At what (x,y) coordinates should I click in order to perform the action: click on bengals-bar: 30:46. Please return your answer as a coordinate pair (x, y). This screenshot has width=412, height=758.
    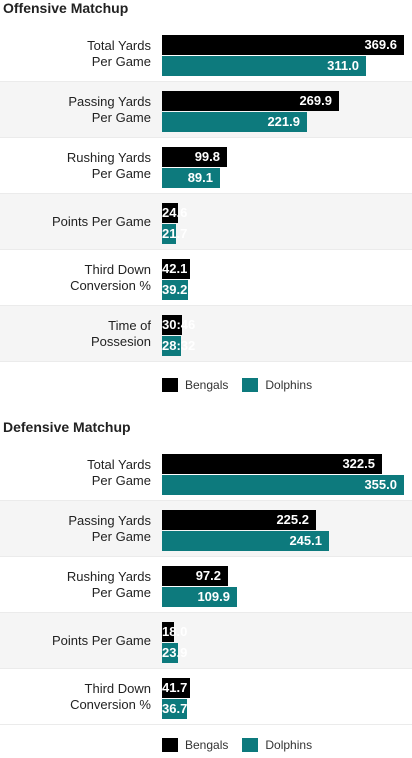
    Looking at the image, I should click on (178, 325).